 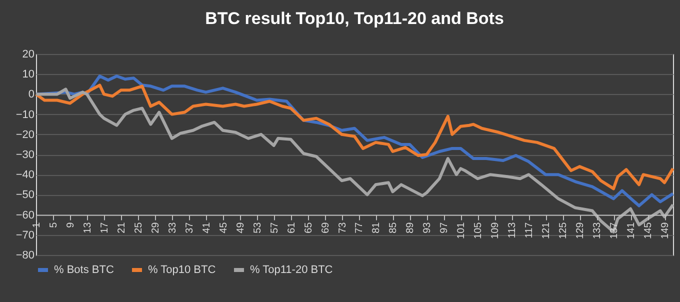 I want to click on x-tick-label: 101, so click(x=462, y=230).